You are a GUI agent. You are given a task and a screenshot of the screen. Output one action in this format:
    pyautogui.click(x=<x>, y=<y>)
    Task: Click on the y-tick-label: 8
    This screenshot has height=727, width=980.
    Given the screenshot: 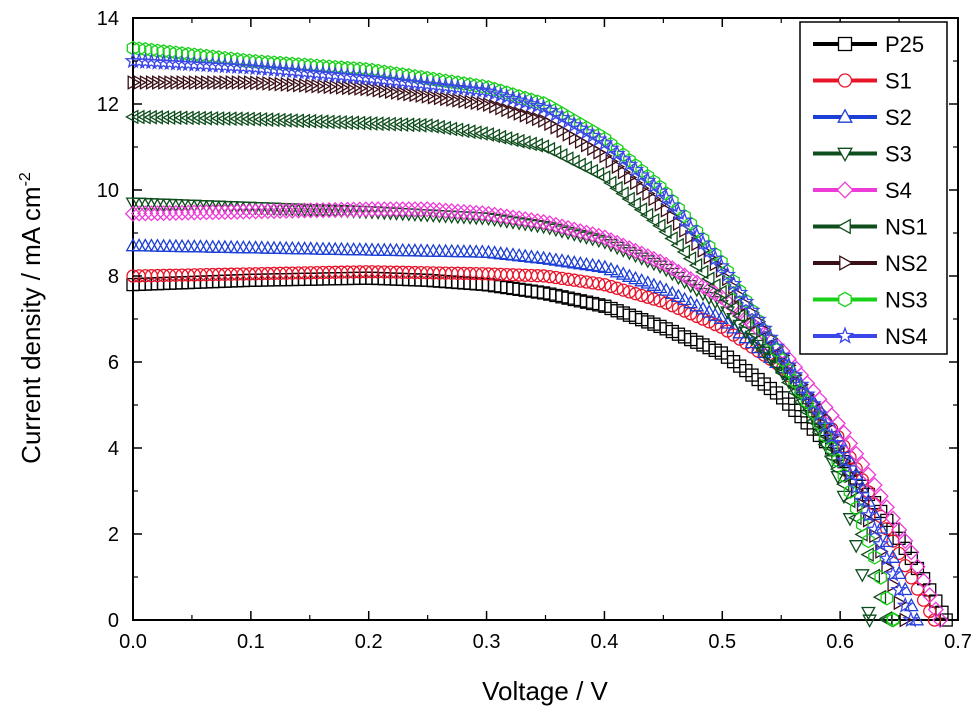 What is the action you would take?
    pyautogui.click(x=113, y=277)
    